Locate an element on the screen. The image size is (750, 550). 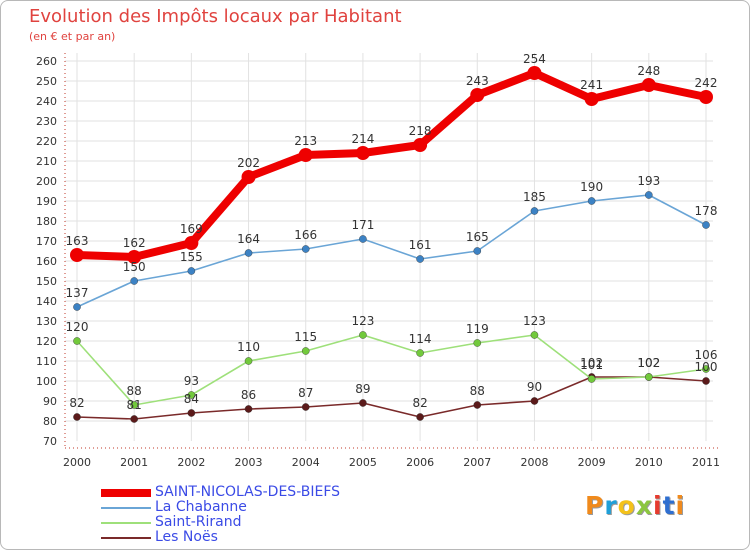
logo-letter: r is located at coordinates (611, 505).